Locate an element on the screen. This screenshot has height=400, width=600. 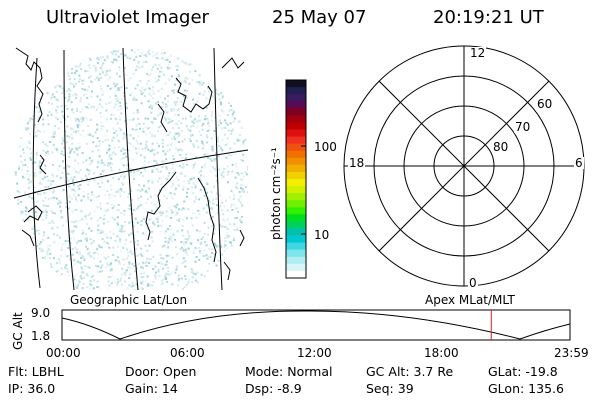
polar-diagonal is located at coordinates (464, 166).